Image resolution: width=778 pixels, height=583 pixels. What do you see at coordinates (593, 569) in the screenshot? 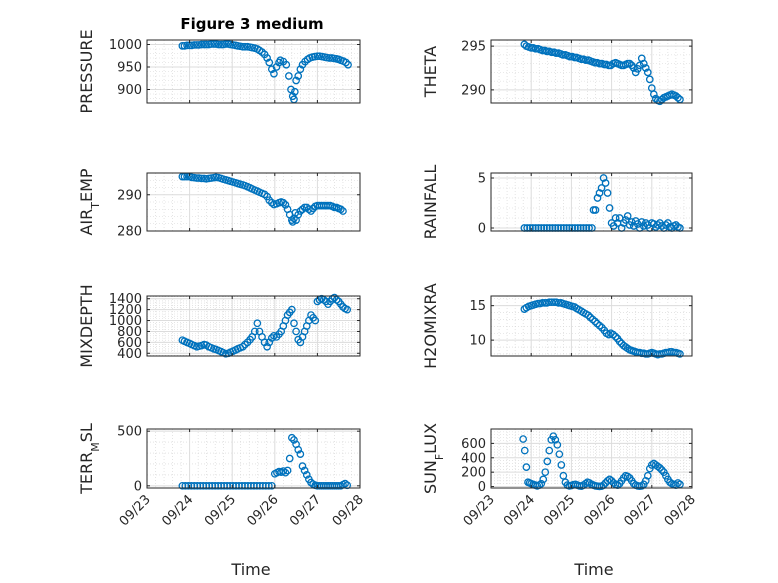
I see `x-axis-label-right: Time` at bounding box center [593, 569].